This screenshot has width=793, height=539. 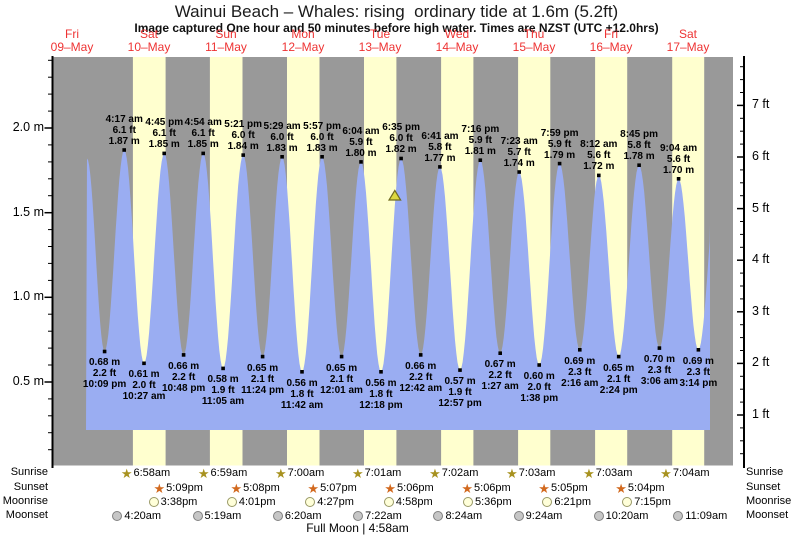 I want to click on tide-label-high: 7:16 pm 5.9 ft 1.81 m, so click(x=480, y=141).